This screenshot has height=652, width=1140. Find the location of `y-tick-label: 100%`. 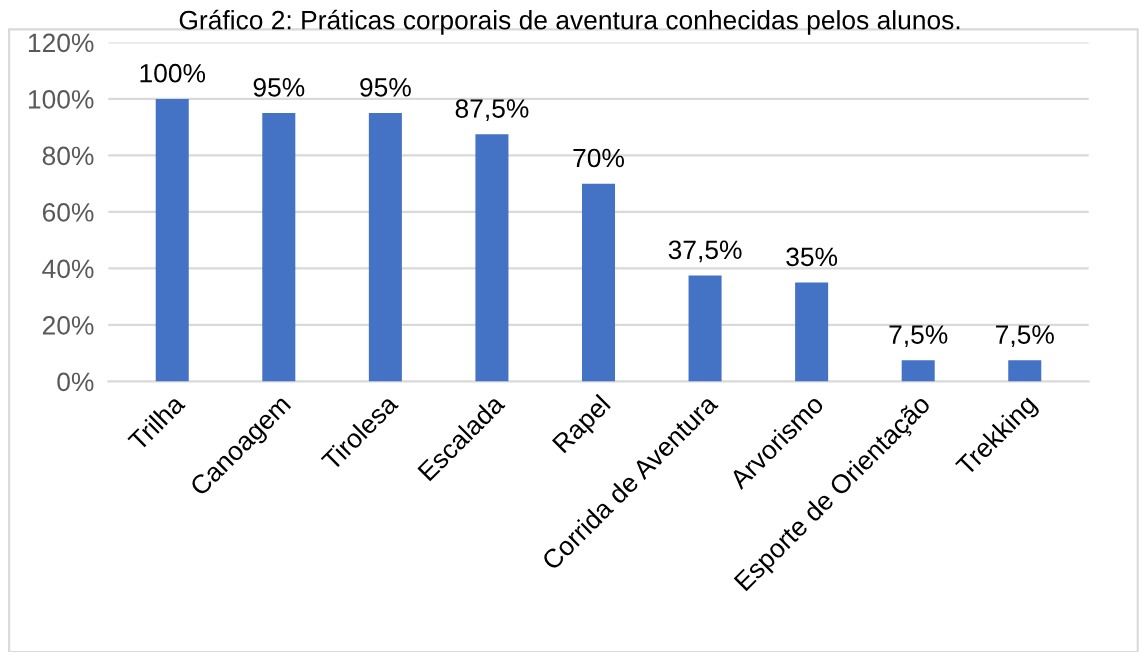

y-tick-label: 100% is located at coordinates (61, 99).